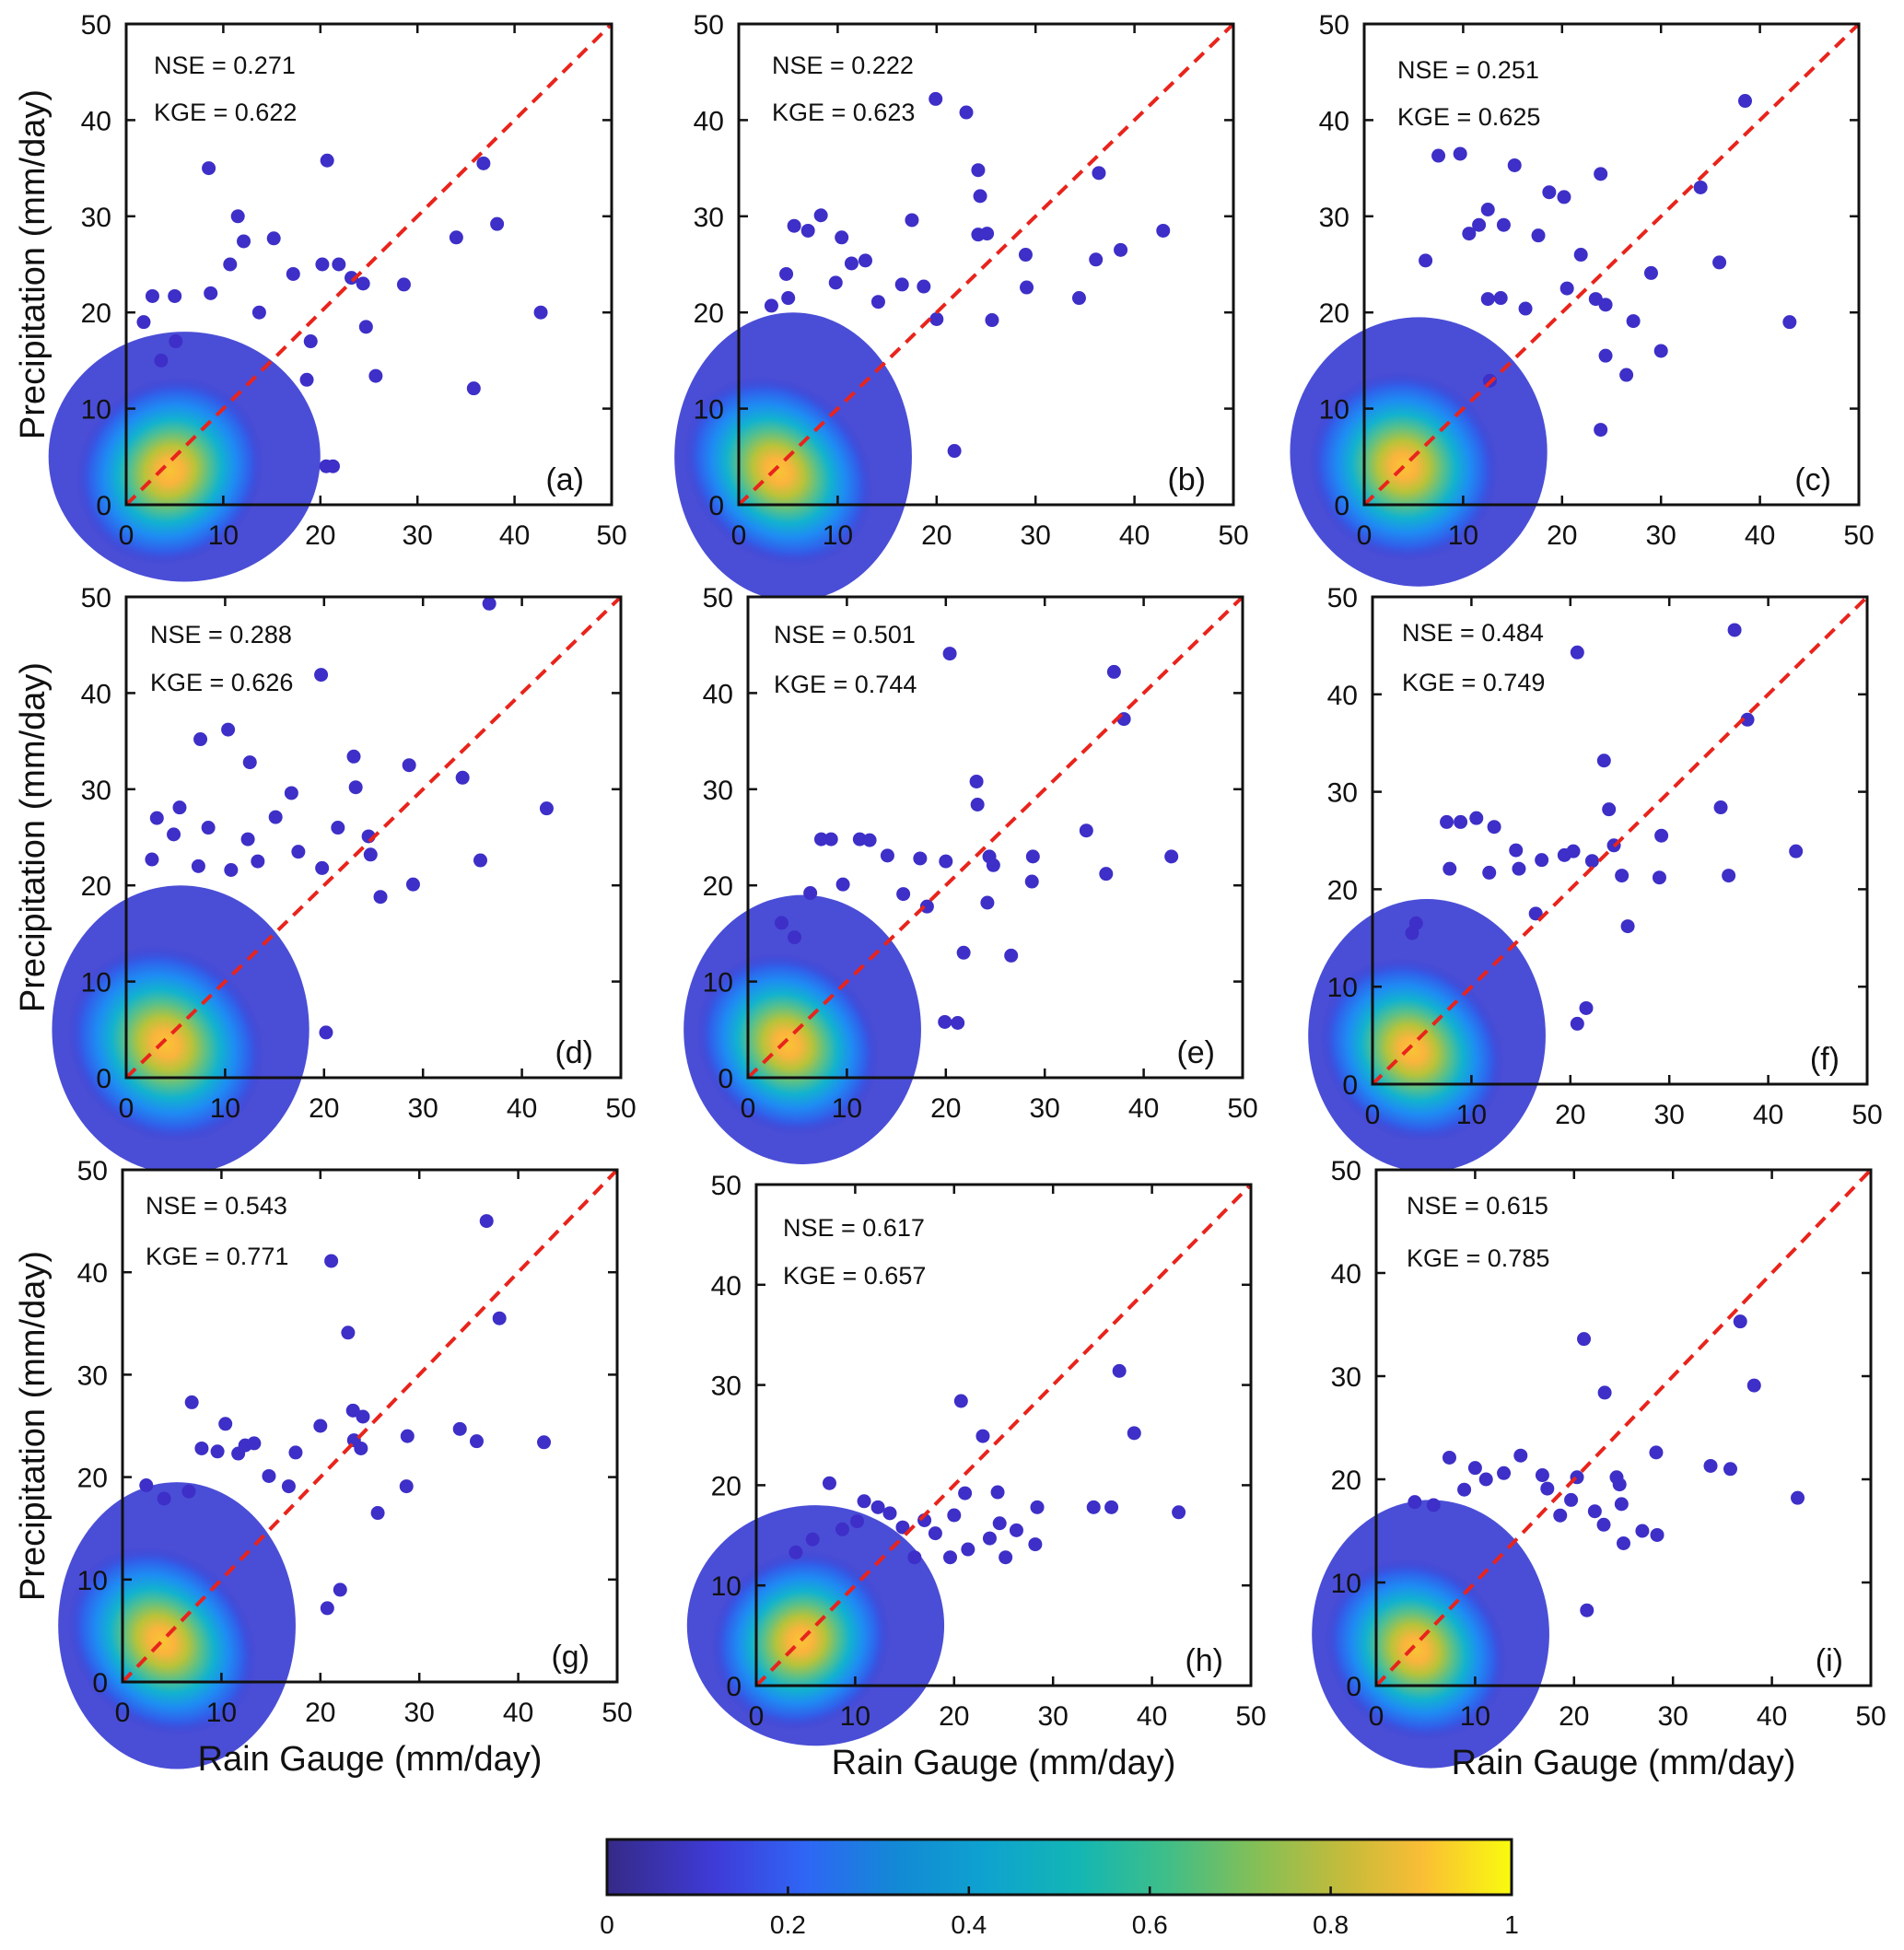 The image size is (1904, 1950). I want to click on x-tick-label: 20, so click(1574, 1716).